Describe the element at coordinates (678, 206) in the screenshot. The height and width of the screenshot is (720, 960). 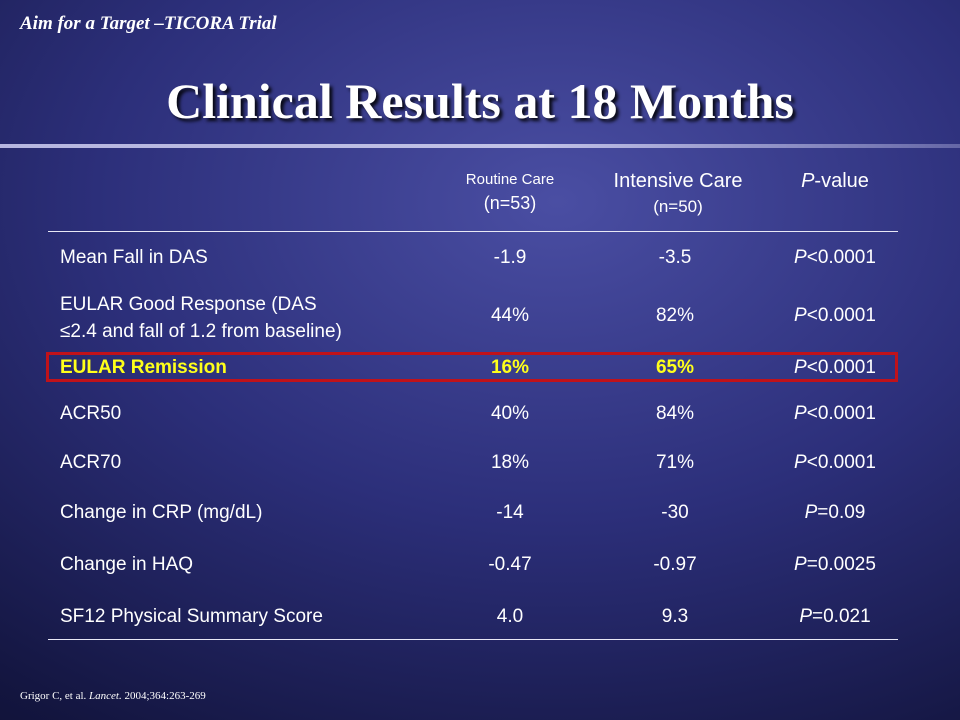
I see `header-intensive-n: (n=50)` at that location.